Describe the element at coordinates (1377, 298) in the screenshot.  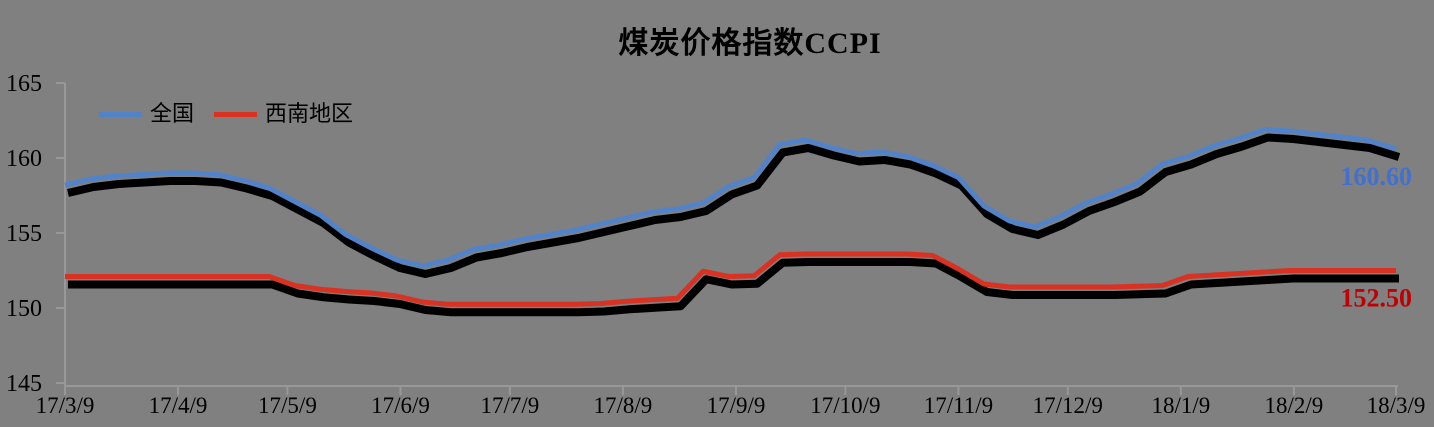
I see `series-southwest-end-label: 152.50` at that location.